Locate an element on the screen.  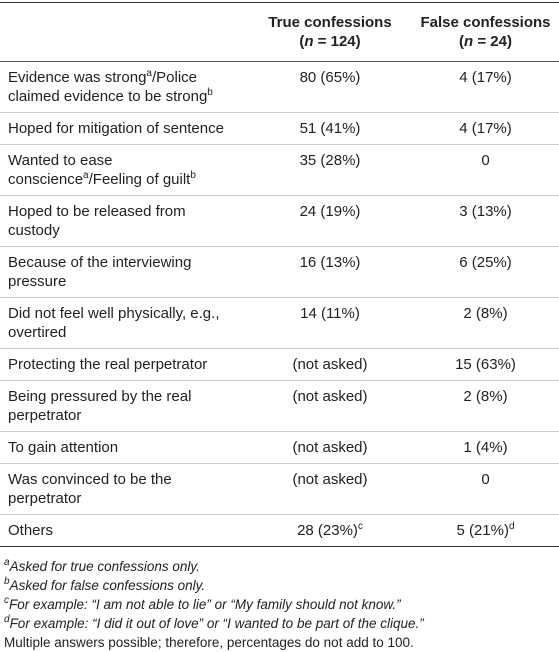
row-label: Being pressured by the real perpetrator is located at coordinates (124, 406).